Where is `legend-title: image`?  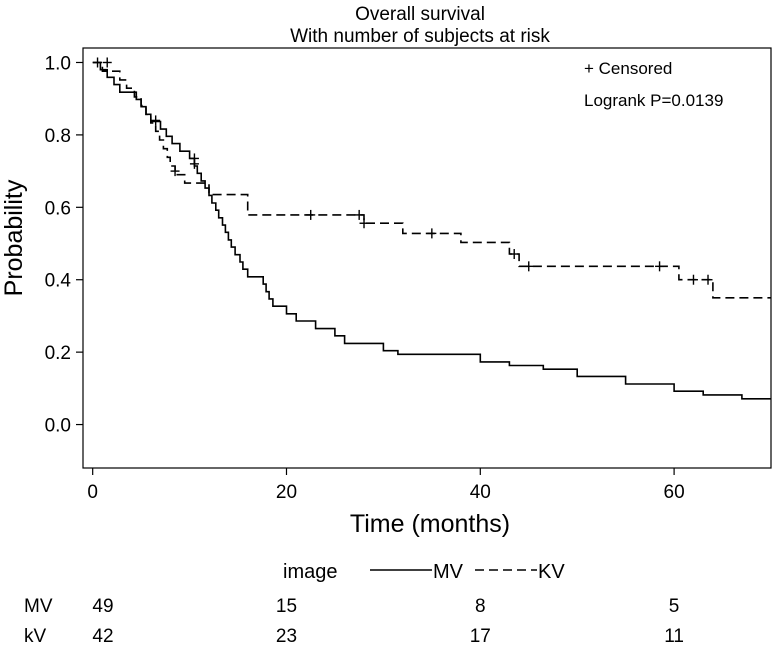
legend-title: image is located at coordinates (310, 572).